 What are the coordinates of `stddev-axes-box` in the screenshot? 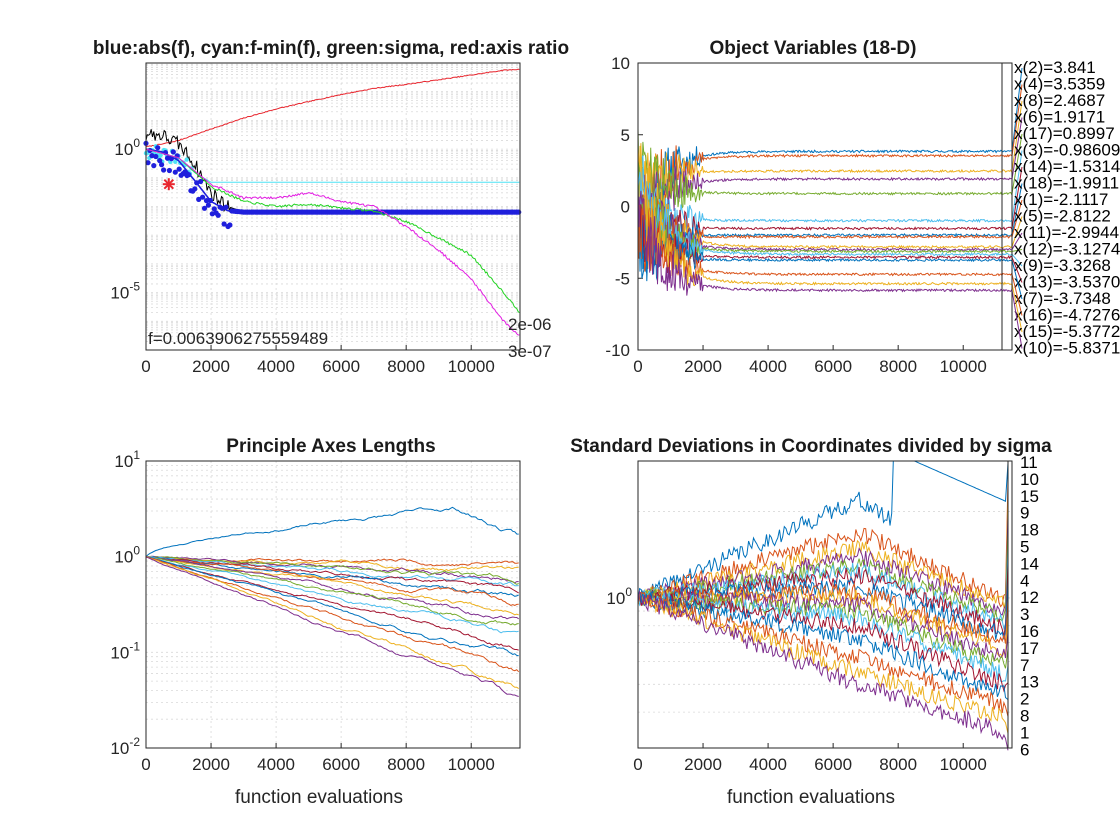 It's located at (825, 604).